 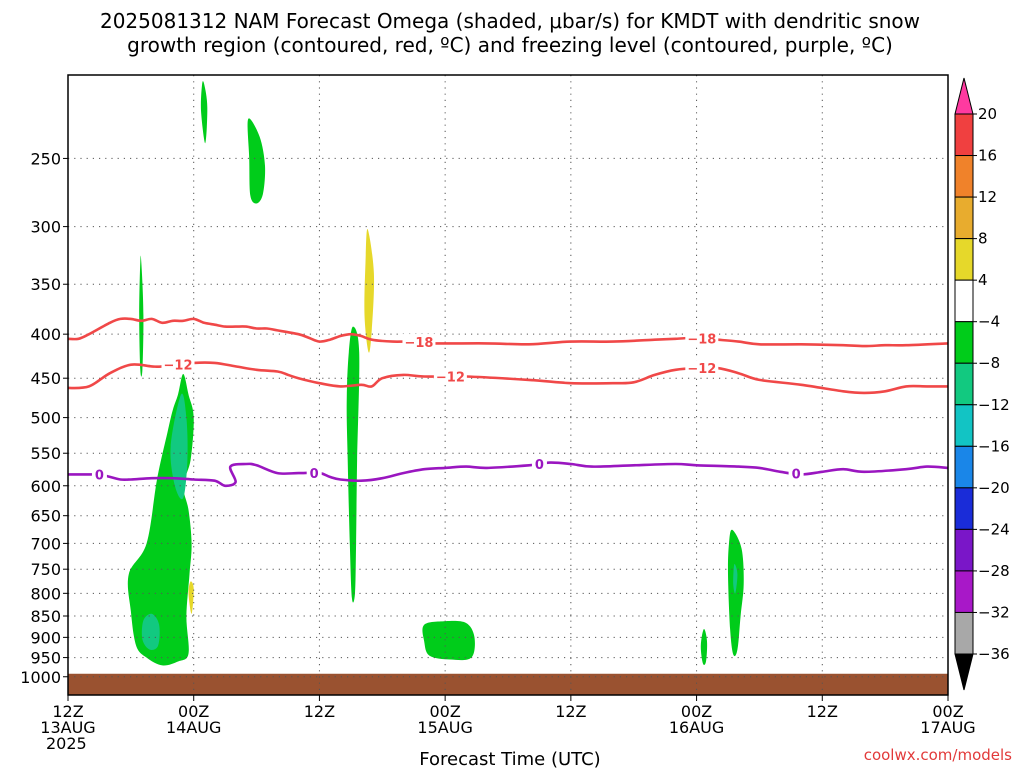 I want to click on x-axis-label: Forecast Time (UTC), so click(x=509, y=758).